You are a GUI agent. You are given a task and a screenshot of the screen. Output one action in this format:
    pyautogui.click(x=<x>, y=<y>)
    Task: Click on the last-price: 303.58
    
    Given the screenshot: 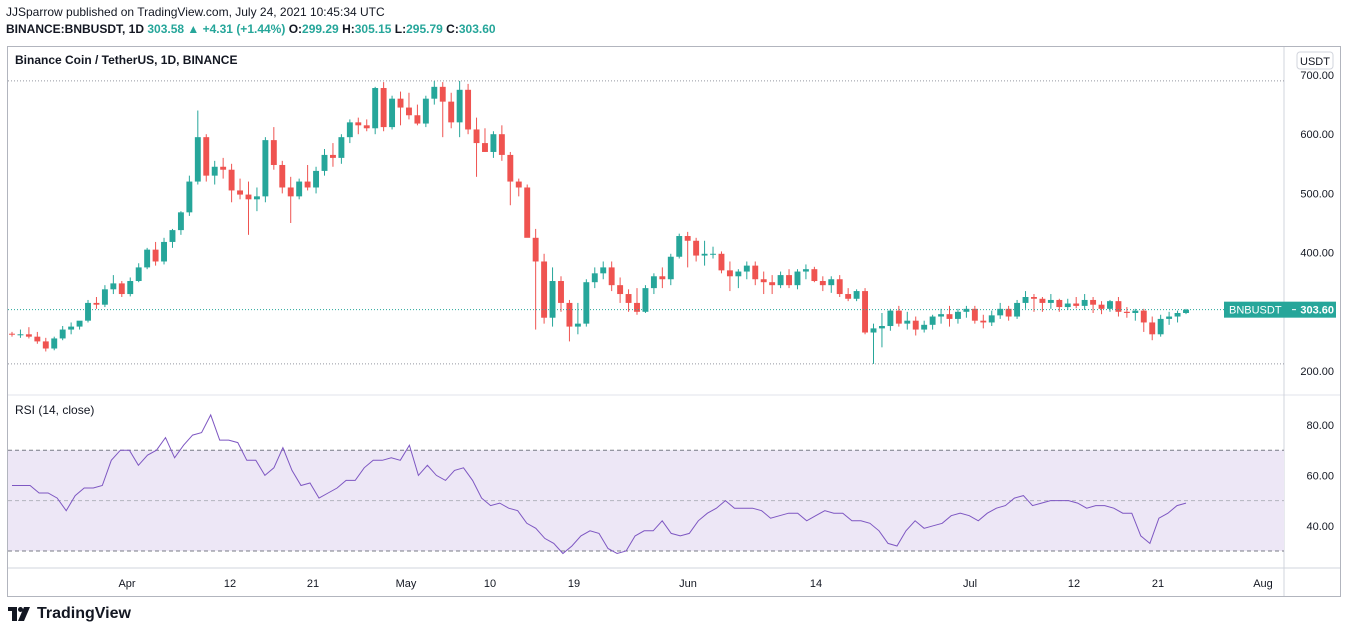 What is the action you would take?
    pyautogui.click(x=166, y=29)
    